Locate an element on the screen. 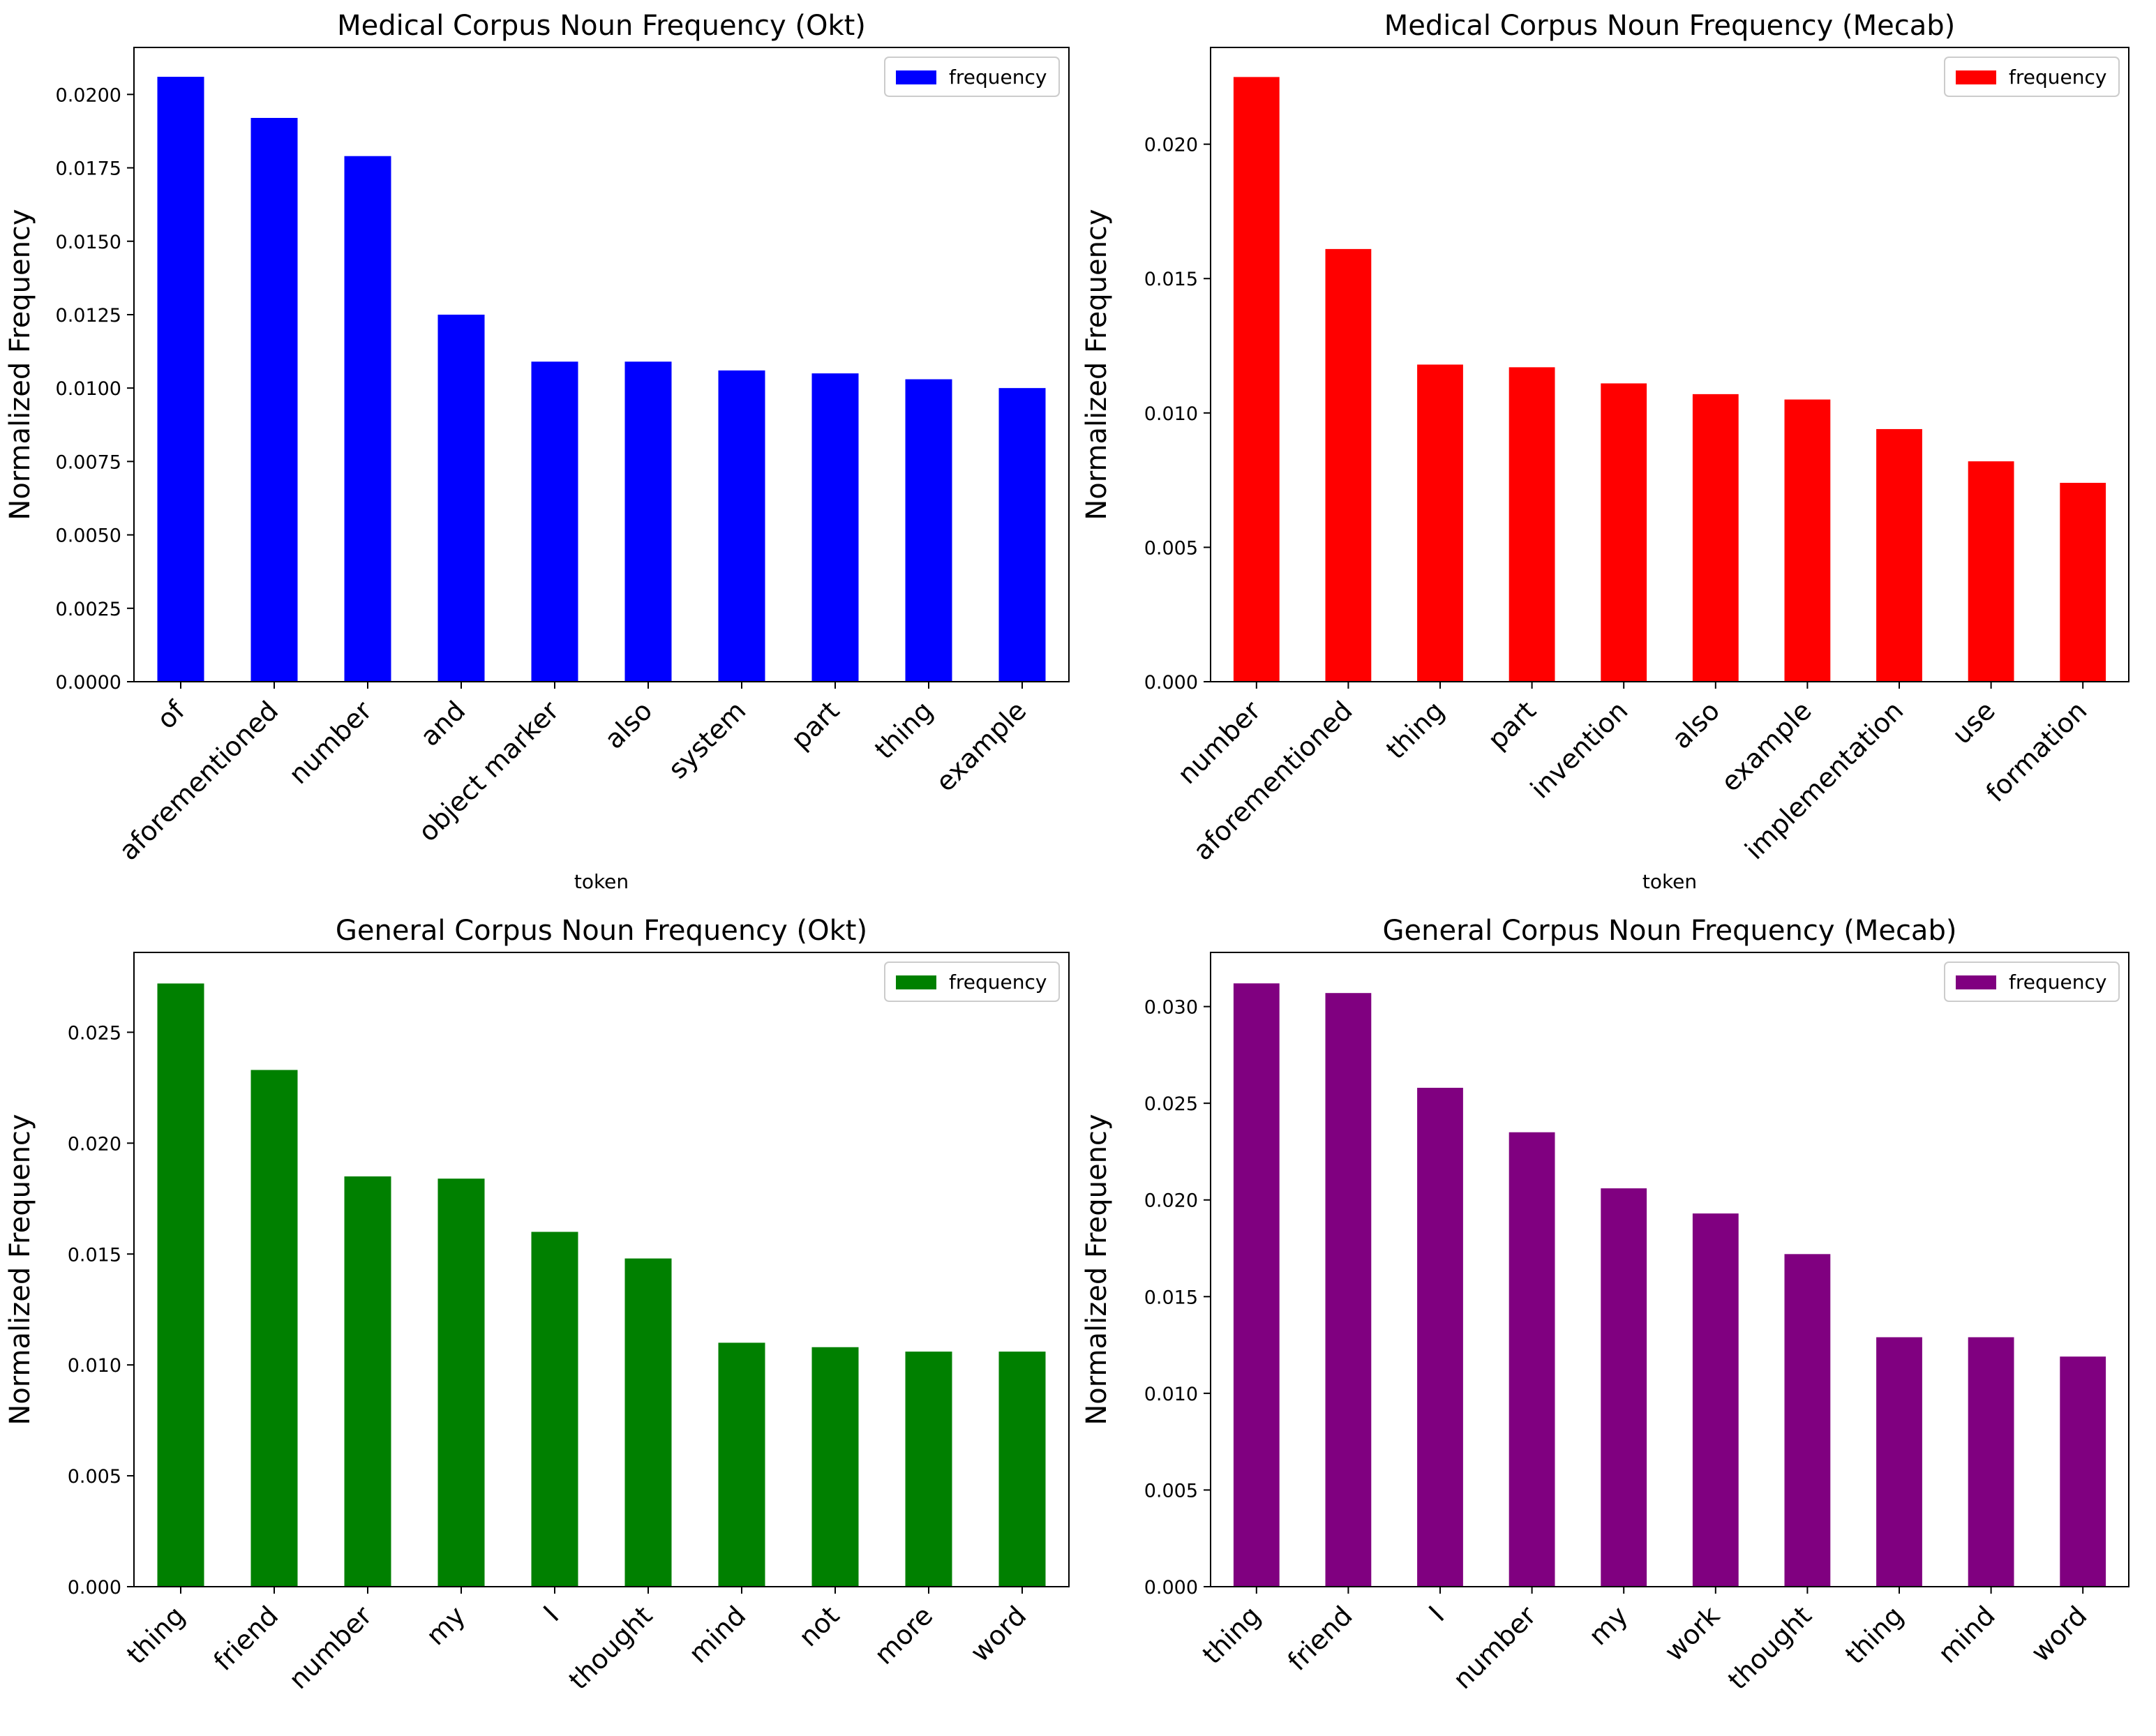 Image resolution: width=2156 pixels, height=1736 pixels. bar-word is located at coordinates (2083, 1471).